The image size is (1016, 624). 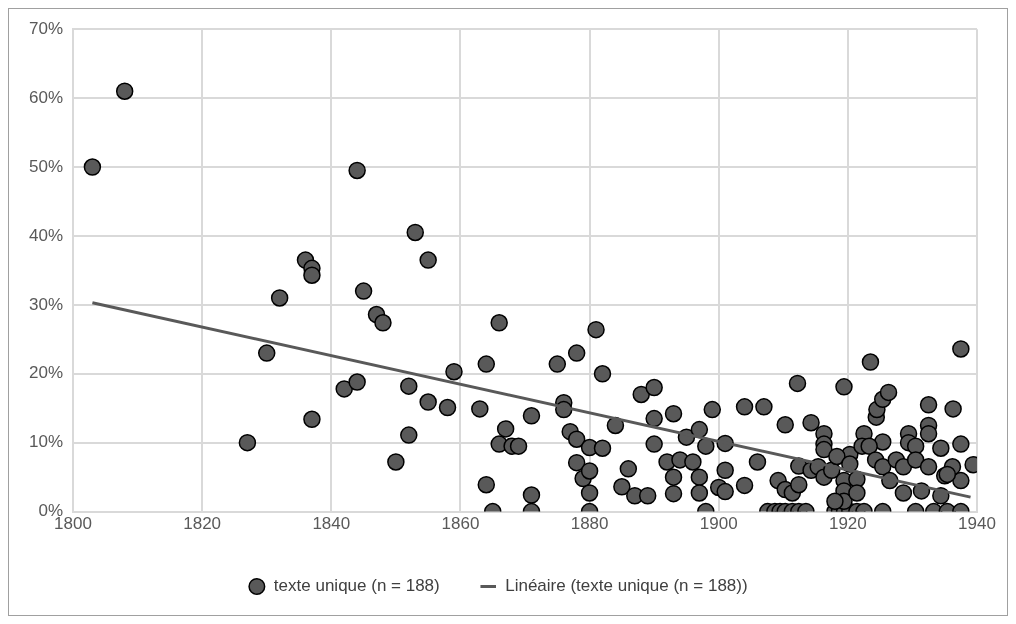 I want to click on y-tick-label: 70%, so click(x=46, y=28).